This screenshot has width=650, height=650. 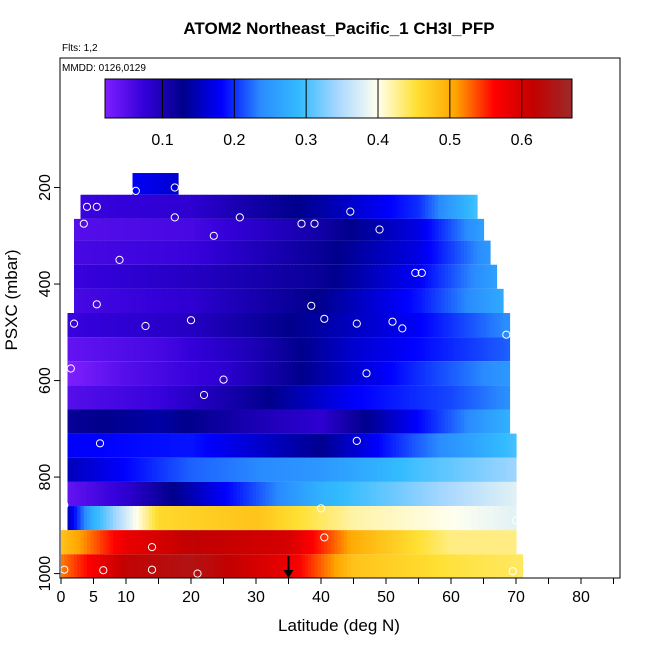 What do you see at coordinates (450, 140) in the screenshot?
I see `colorbar-tick-label: 0.5` at bounding box center [450, 140].